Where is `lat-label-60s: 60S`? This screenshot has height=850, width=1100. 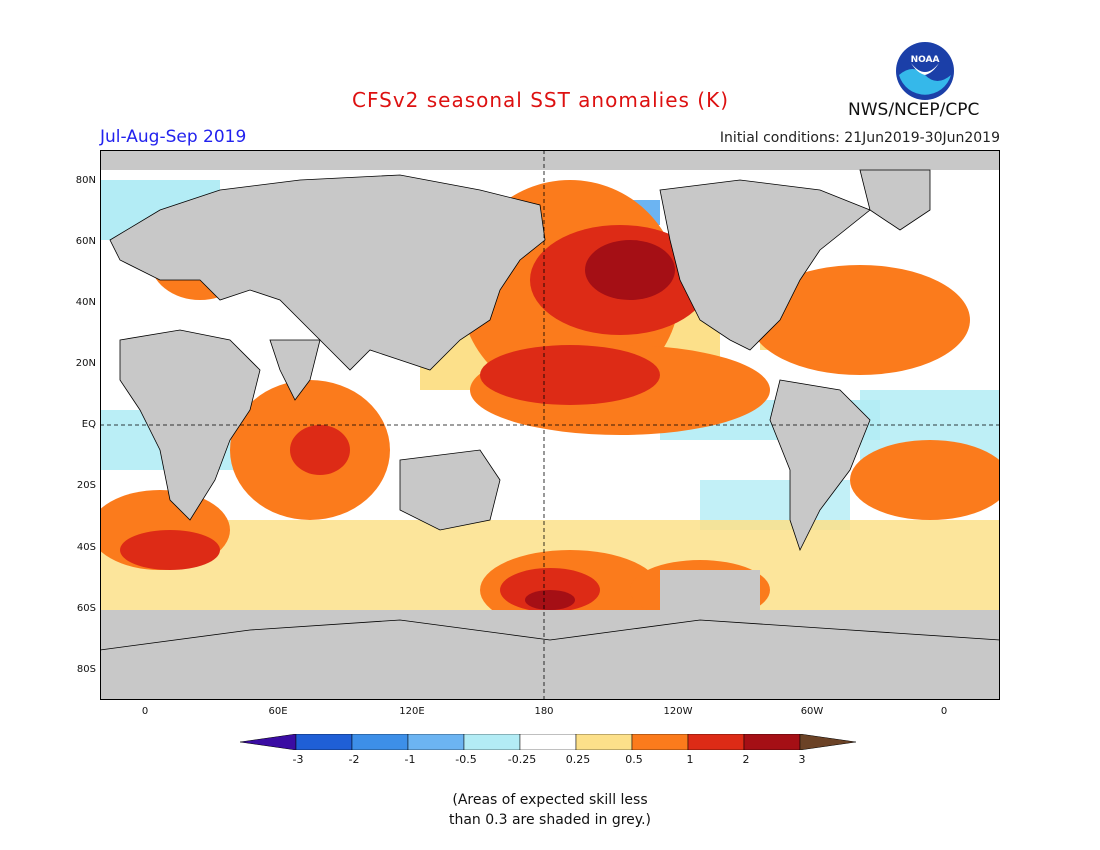 lat-label-60s: 60S is located at coordinates (86, 608).